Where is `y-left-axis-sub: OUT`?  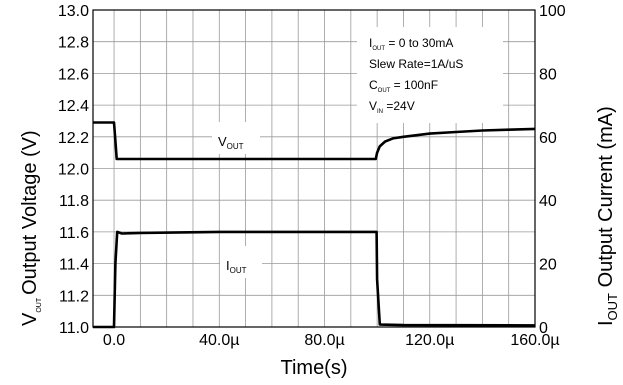
y-left-axis-sub: OUT is located at coordinates (39, 305).